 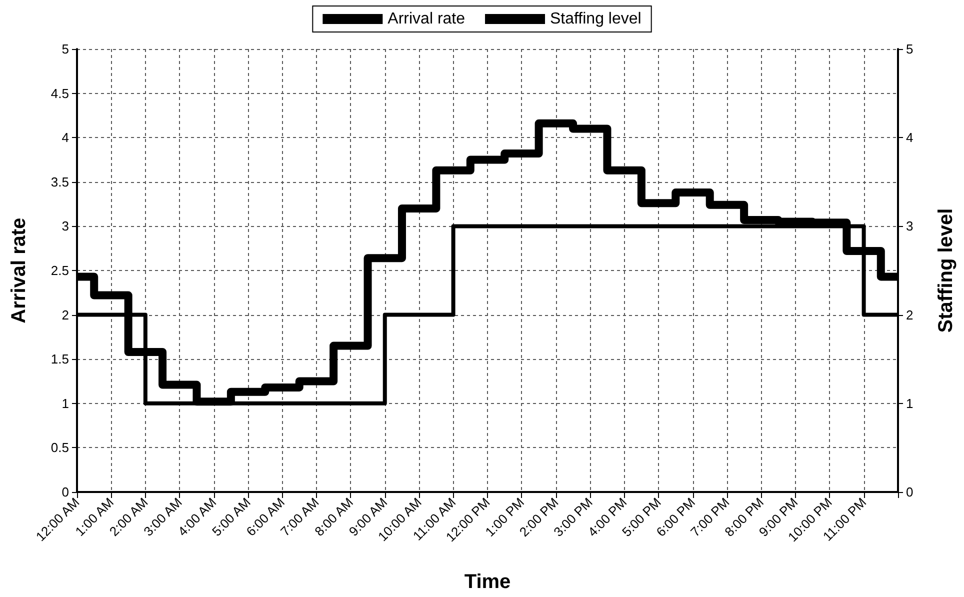 I want to click on x-axis-title: Time, so click(x=487, y=582).